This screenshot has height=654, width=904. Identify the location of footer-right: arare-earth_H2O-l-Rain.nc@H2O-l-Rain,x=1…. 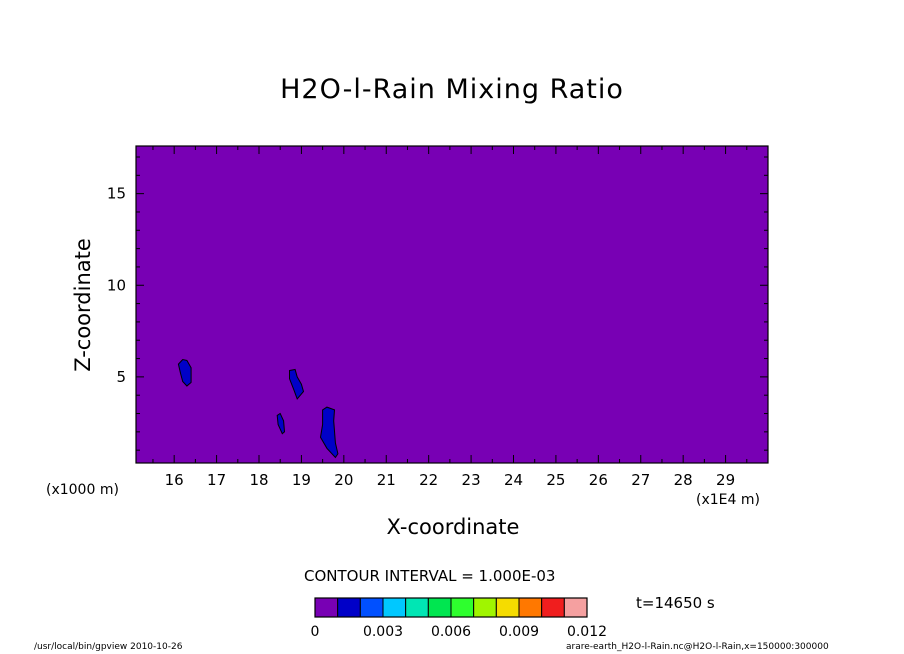
(697, 647).